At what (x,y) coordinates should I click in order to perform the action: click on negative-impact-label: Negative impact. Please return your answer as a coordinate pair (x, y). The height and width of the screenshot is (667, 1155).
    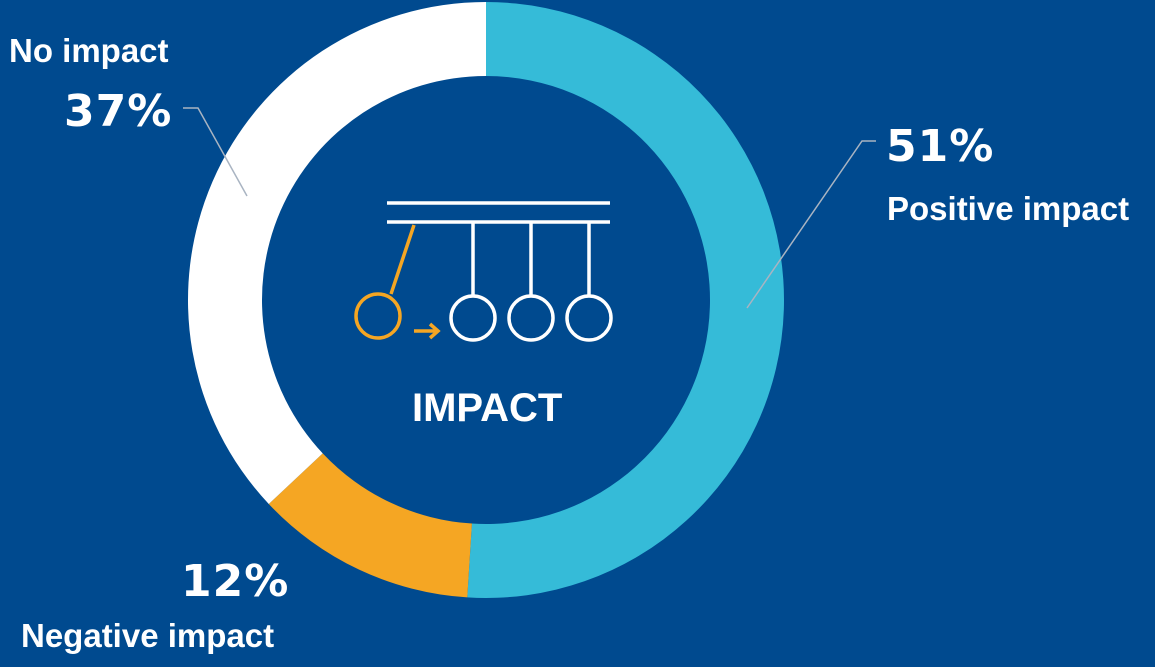
    Looking at the image, I should click on (148, 635).